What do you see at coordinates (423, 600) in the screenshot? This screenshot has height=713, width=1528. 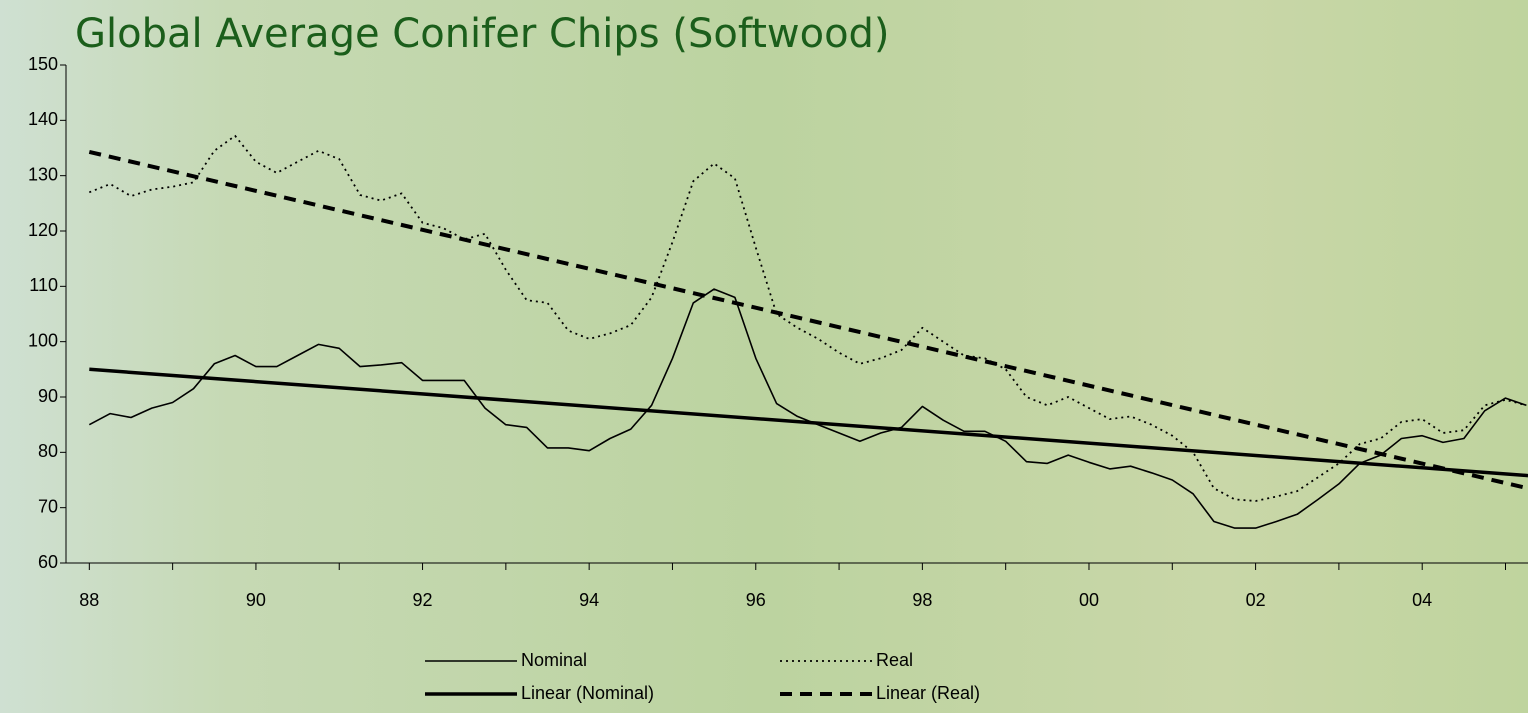 I see `x-tick-label: 92` at bounding box center [423, 600].